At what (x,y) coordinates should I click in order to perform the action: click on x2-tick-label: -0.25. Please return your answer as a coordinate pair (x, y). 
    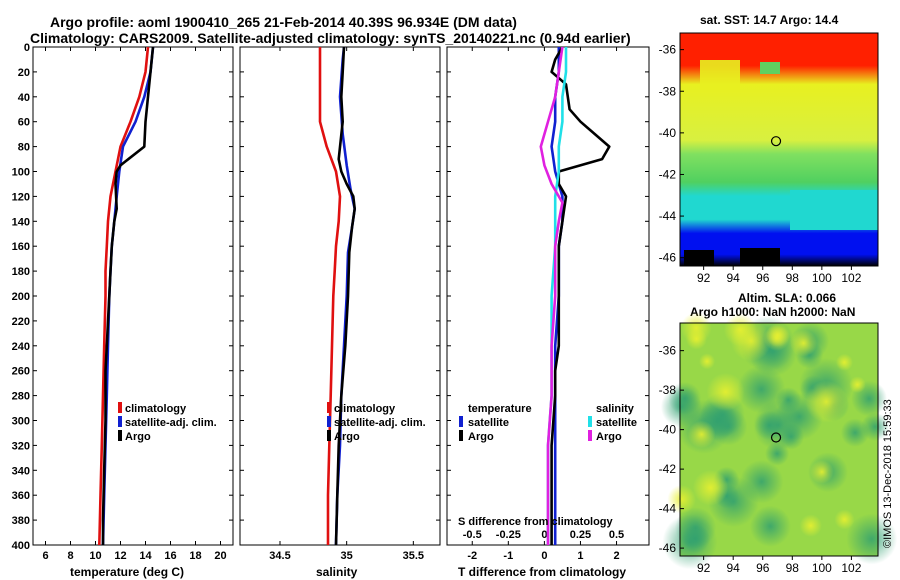
    Looking at the image, I should click on (508, 535).